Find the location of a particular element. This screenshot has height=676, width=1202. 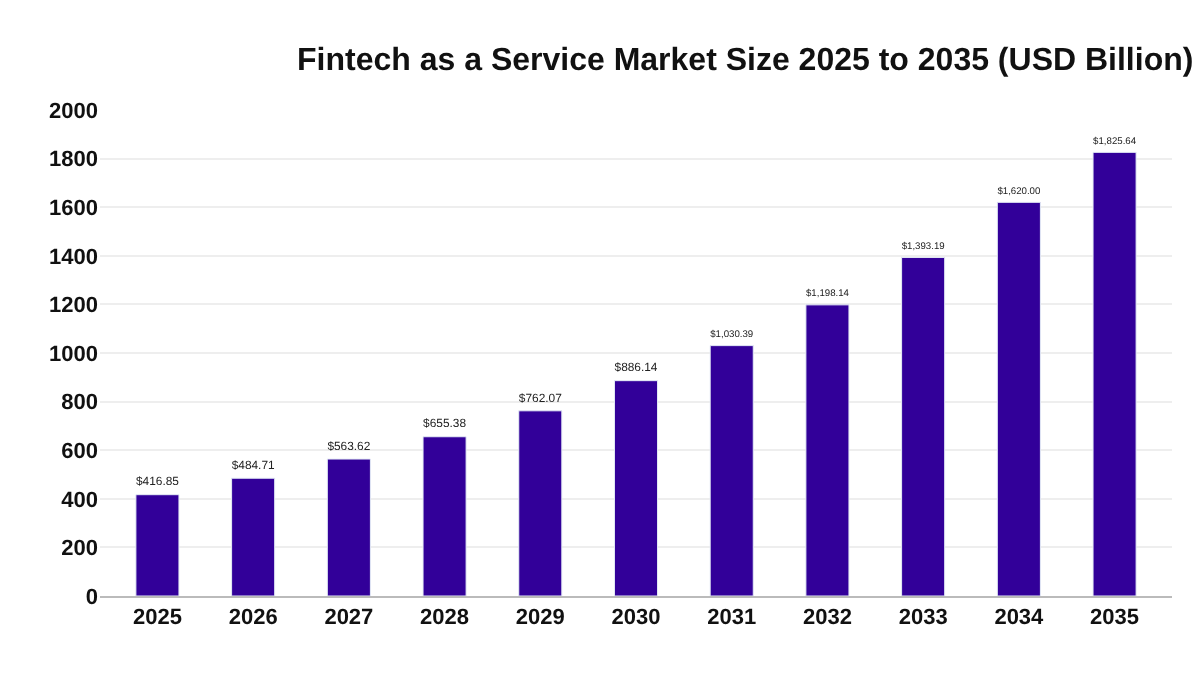

x-tick-label: 2029 is located at coordinates (540, 618).